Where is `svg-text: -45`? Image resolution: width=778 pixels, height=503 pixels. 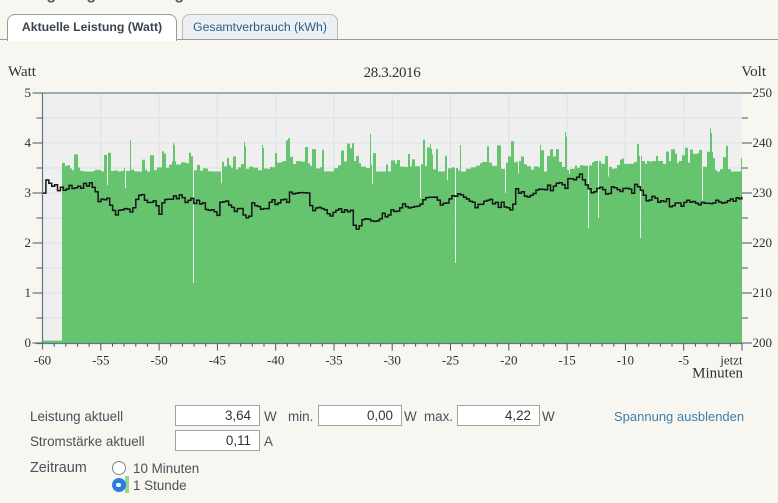 svg-text: -45 is located at coordinates (217, 360).